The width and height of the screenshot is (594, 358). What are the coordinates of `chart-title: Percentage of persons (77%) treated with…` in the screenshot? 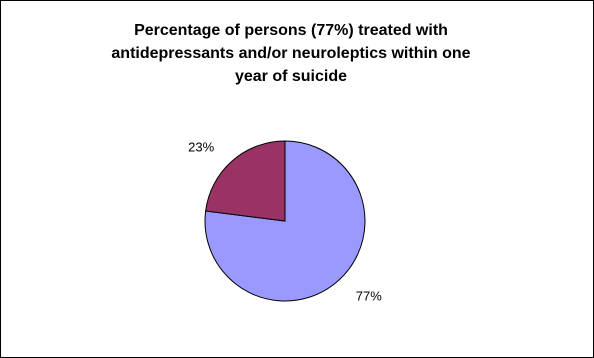 It's located at (291, 53).